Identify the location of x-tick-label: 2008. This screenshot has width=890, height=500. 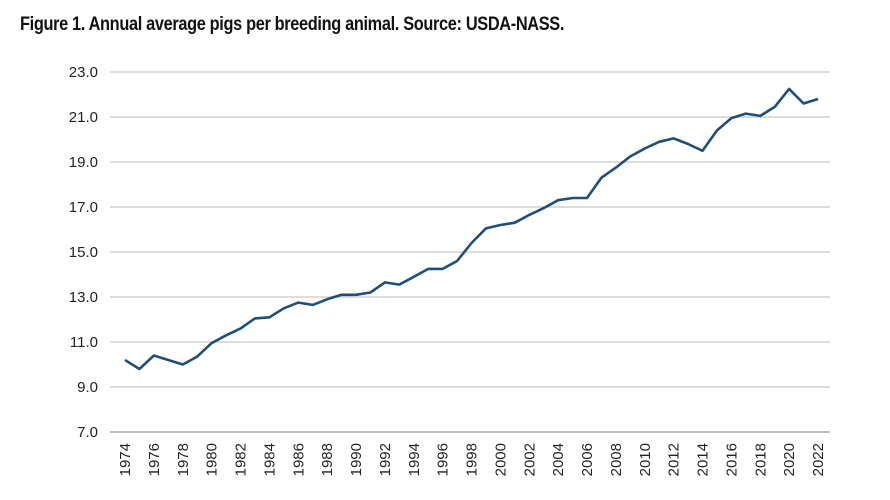
(616, 459).